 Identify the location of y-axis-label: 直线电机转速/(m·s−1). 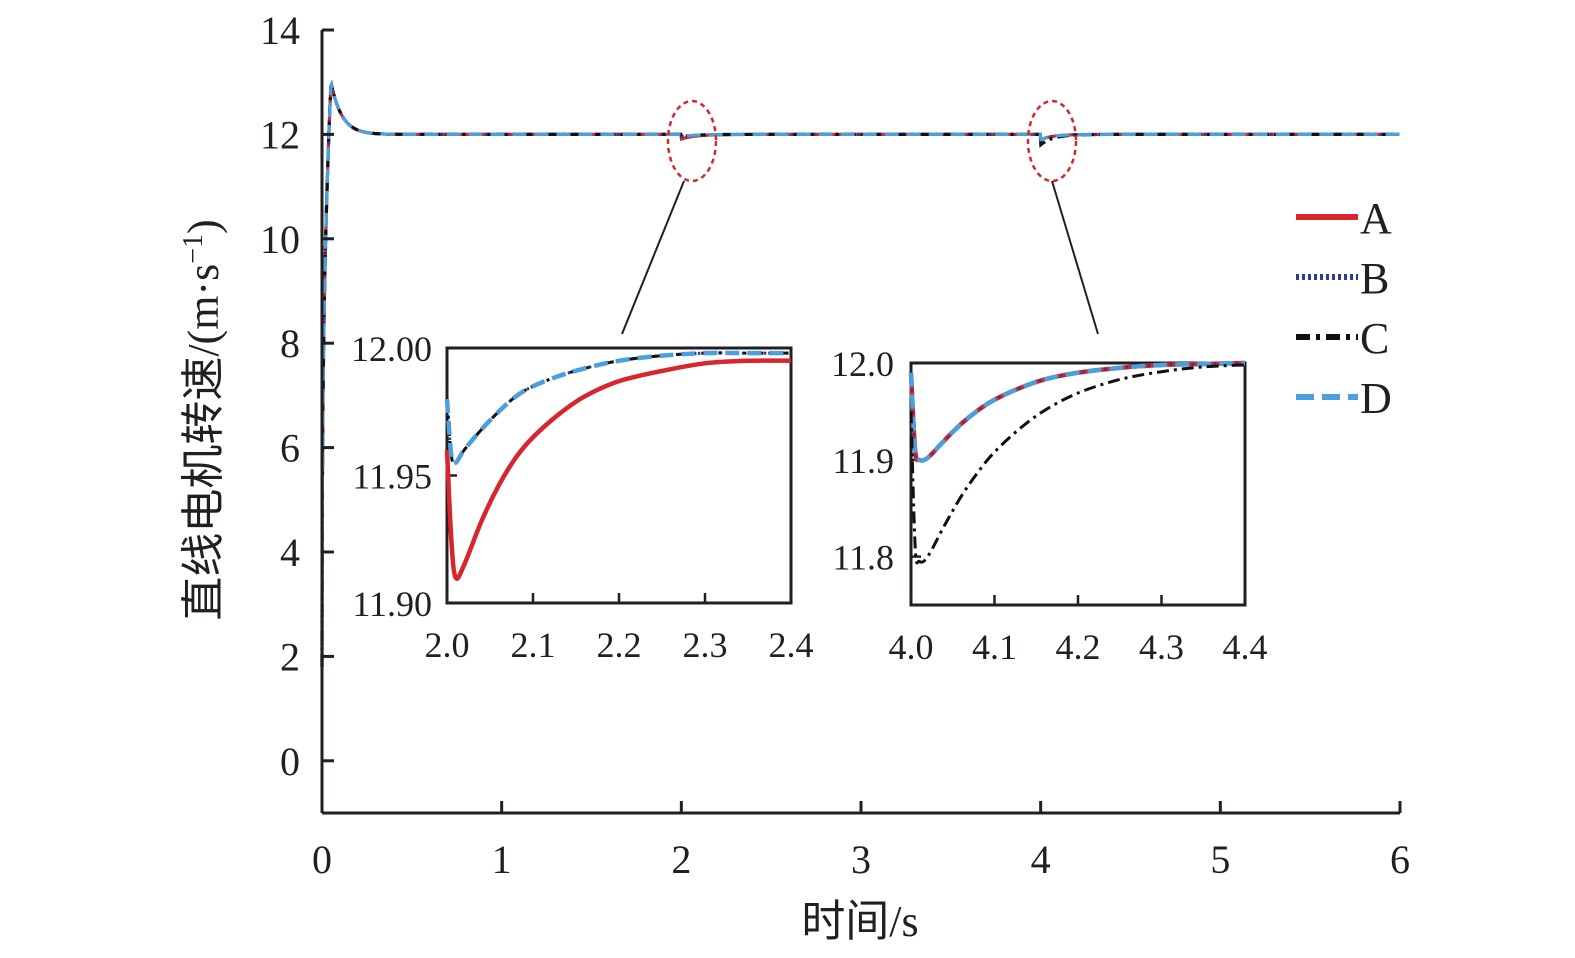
(203, 419).